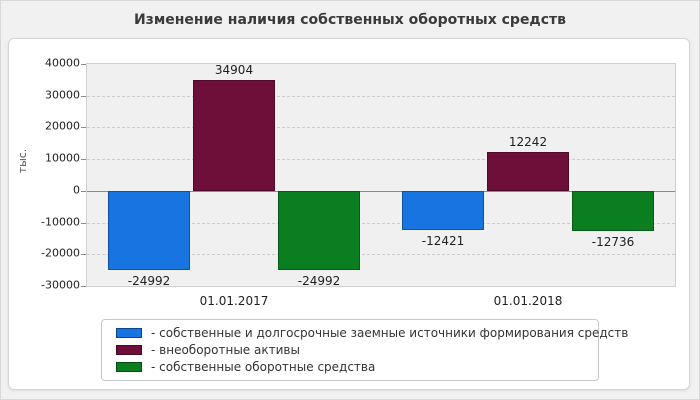 The width and height of the screenshot is (700, 400). What do you see at coordinates (350, 350) in the screenshot?
I see `legend-item: - внеоборотные активы` at bounding box center [350, 350].